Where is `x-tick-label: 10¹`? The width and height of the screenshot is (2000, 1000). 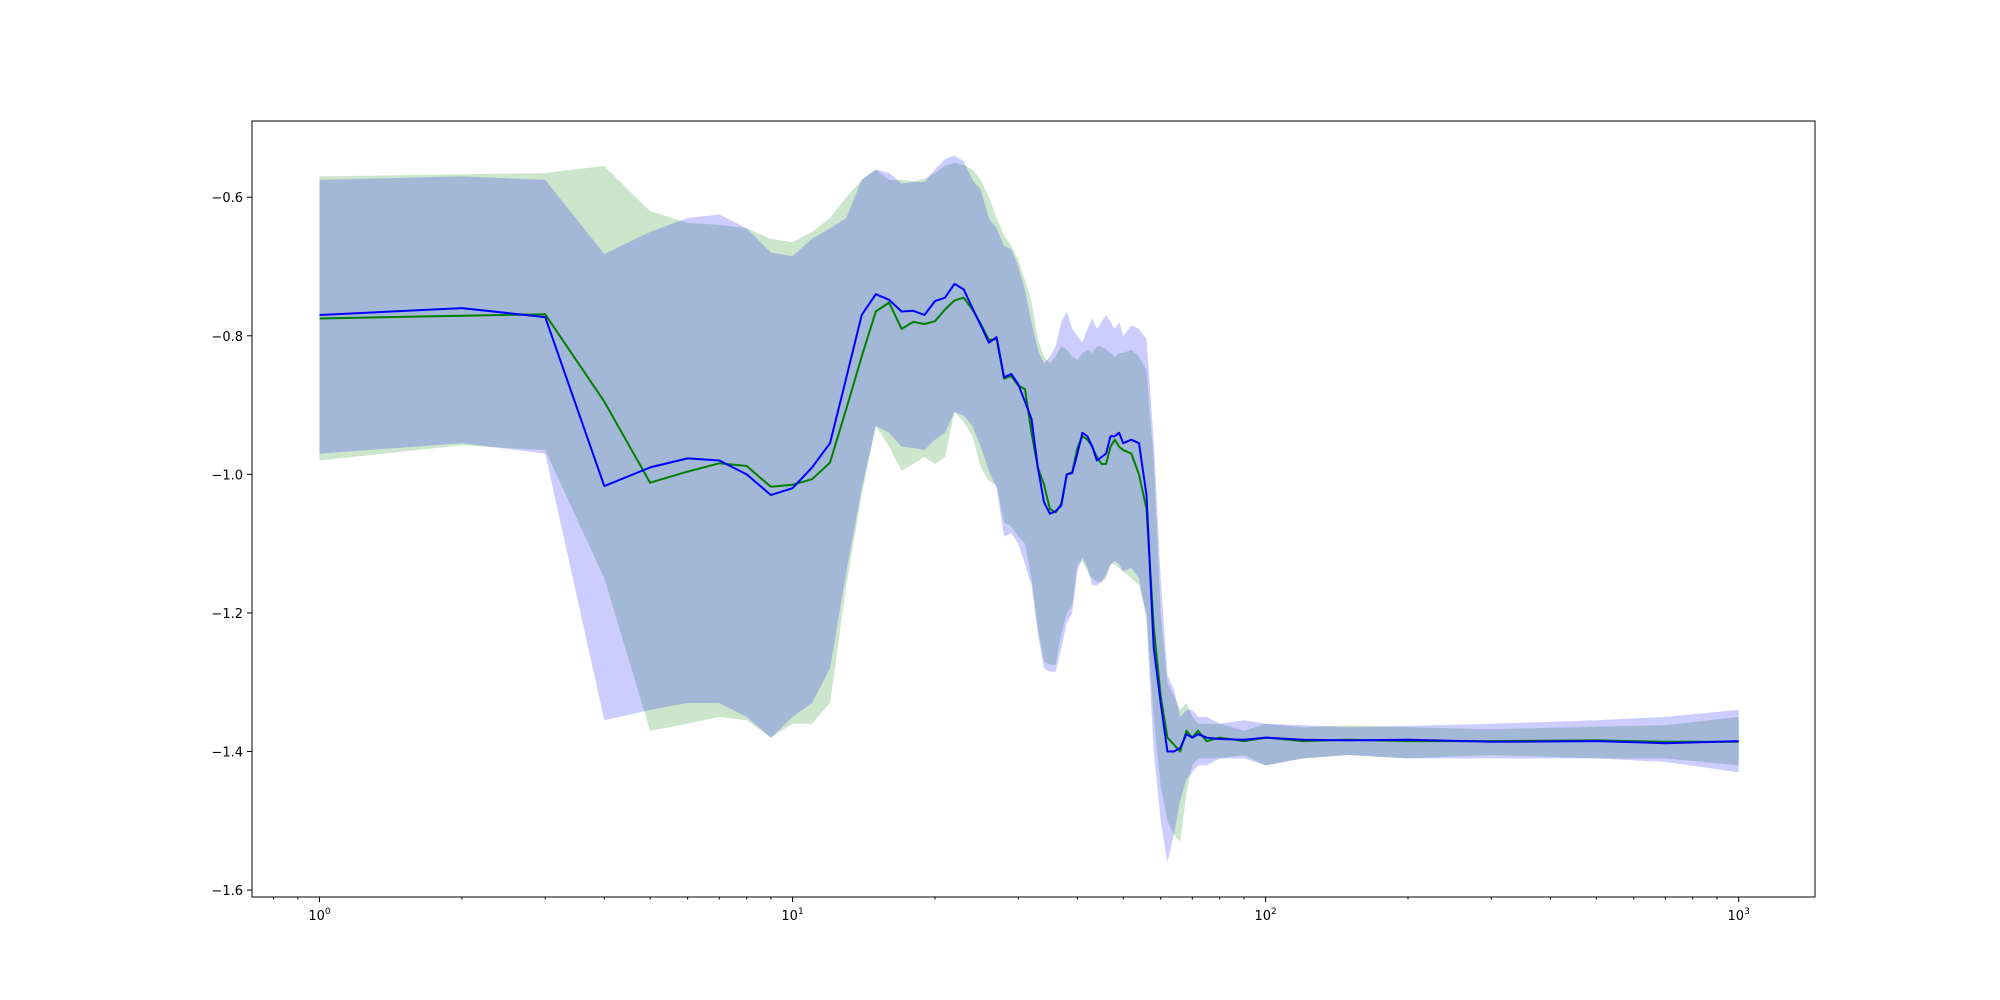 x-tick-label: 10¹ is located at coordinates (792, 915).